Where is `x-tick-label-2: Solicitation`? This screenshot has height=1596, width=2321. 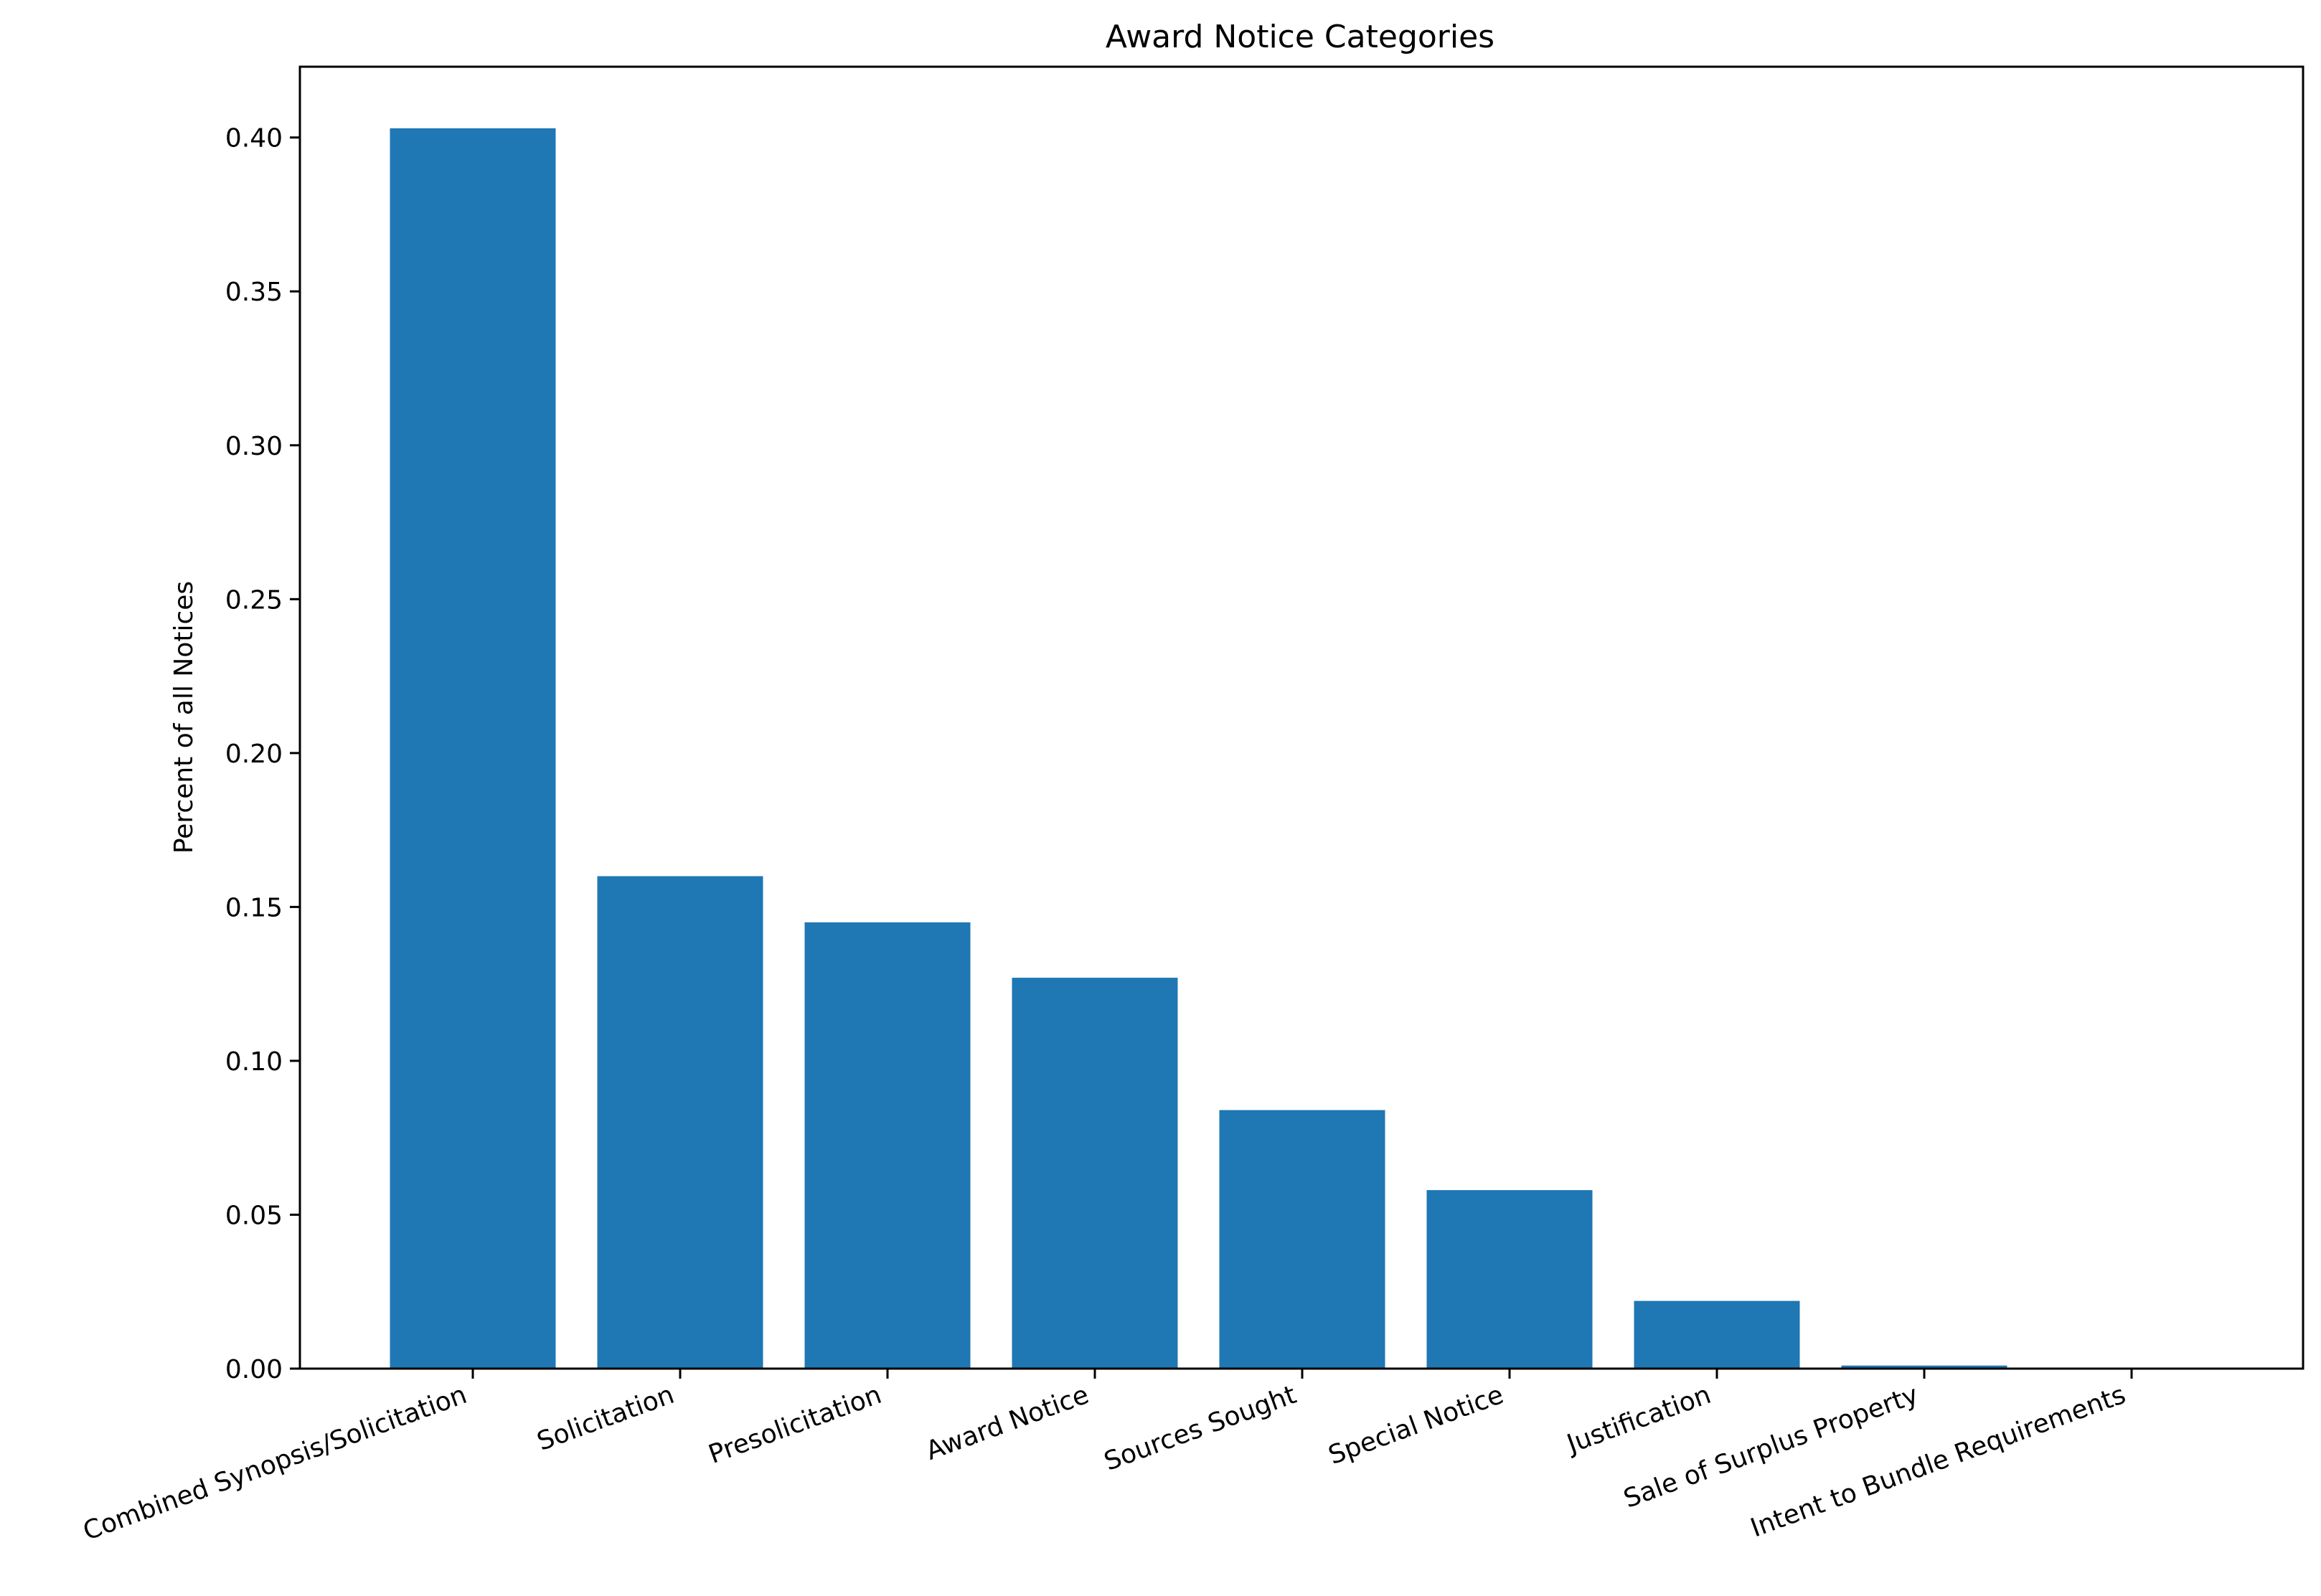
x-tick-label-2: Solicitation is located at coordinates (605, 1418).